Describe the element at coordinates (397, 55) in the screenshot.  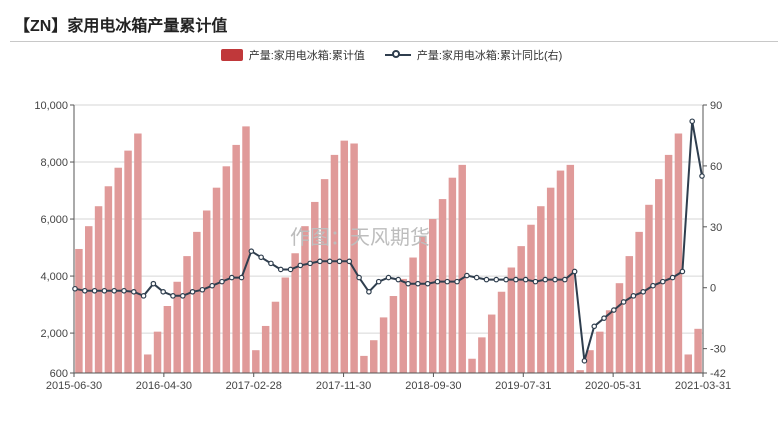
I see `circle-marker-line-icon` at that location.